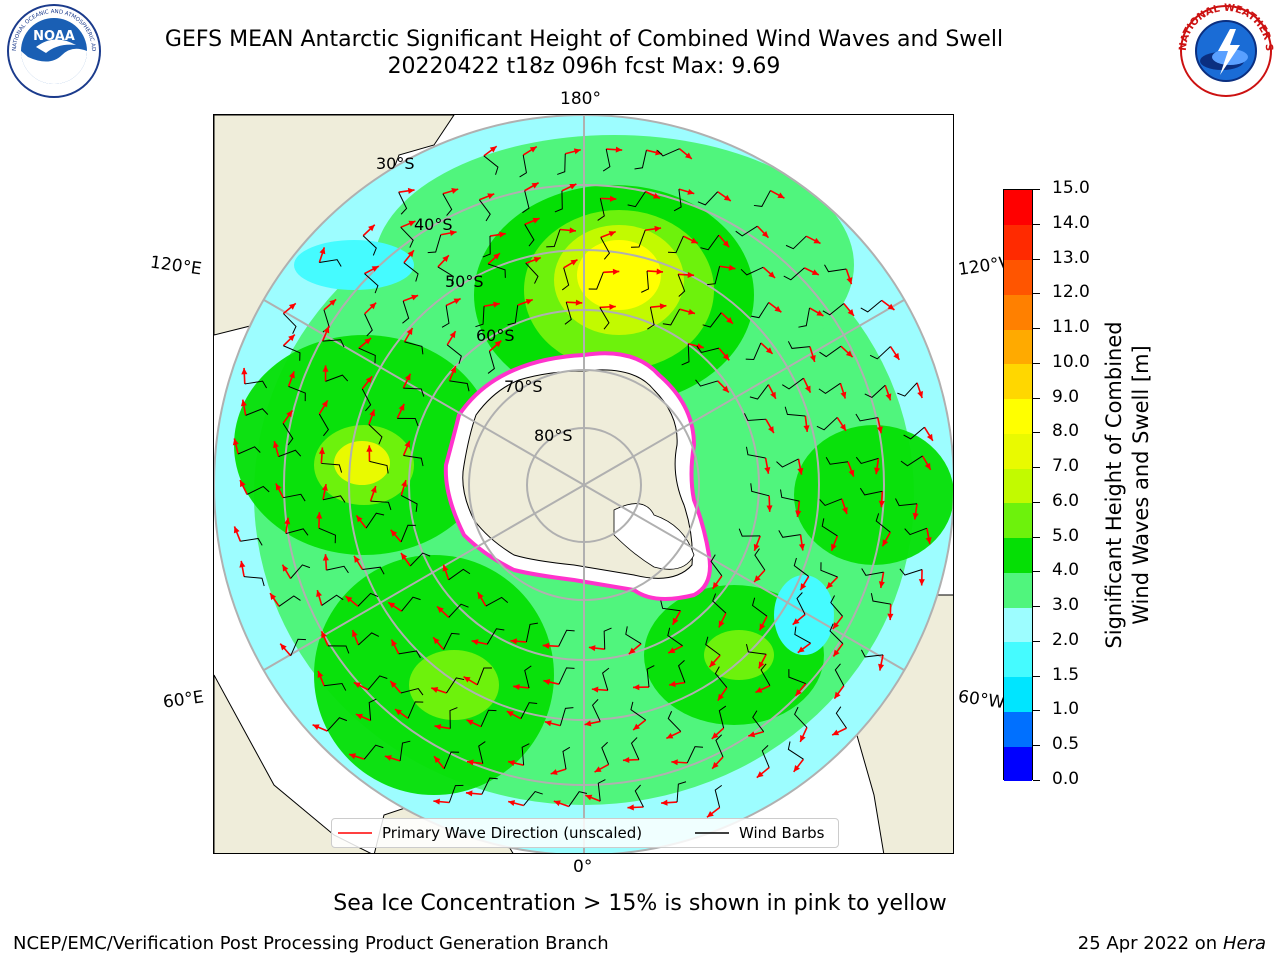  What do you see at coordinates (1071, 327) in the screenshot?
I see `colorbar-tick-label: 11.0` at bounding box center [1071, 327].